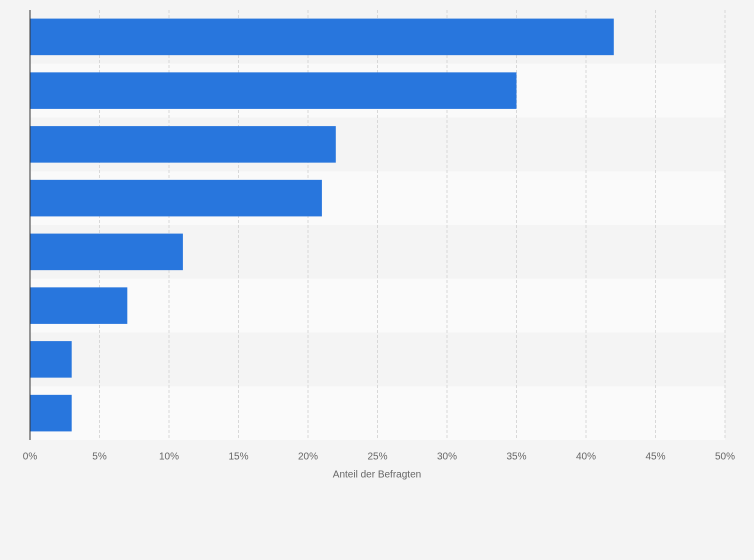  I want to click on x-tick-label: 5%, so click(99, 457).